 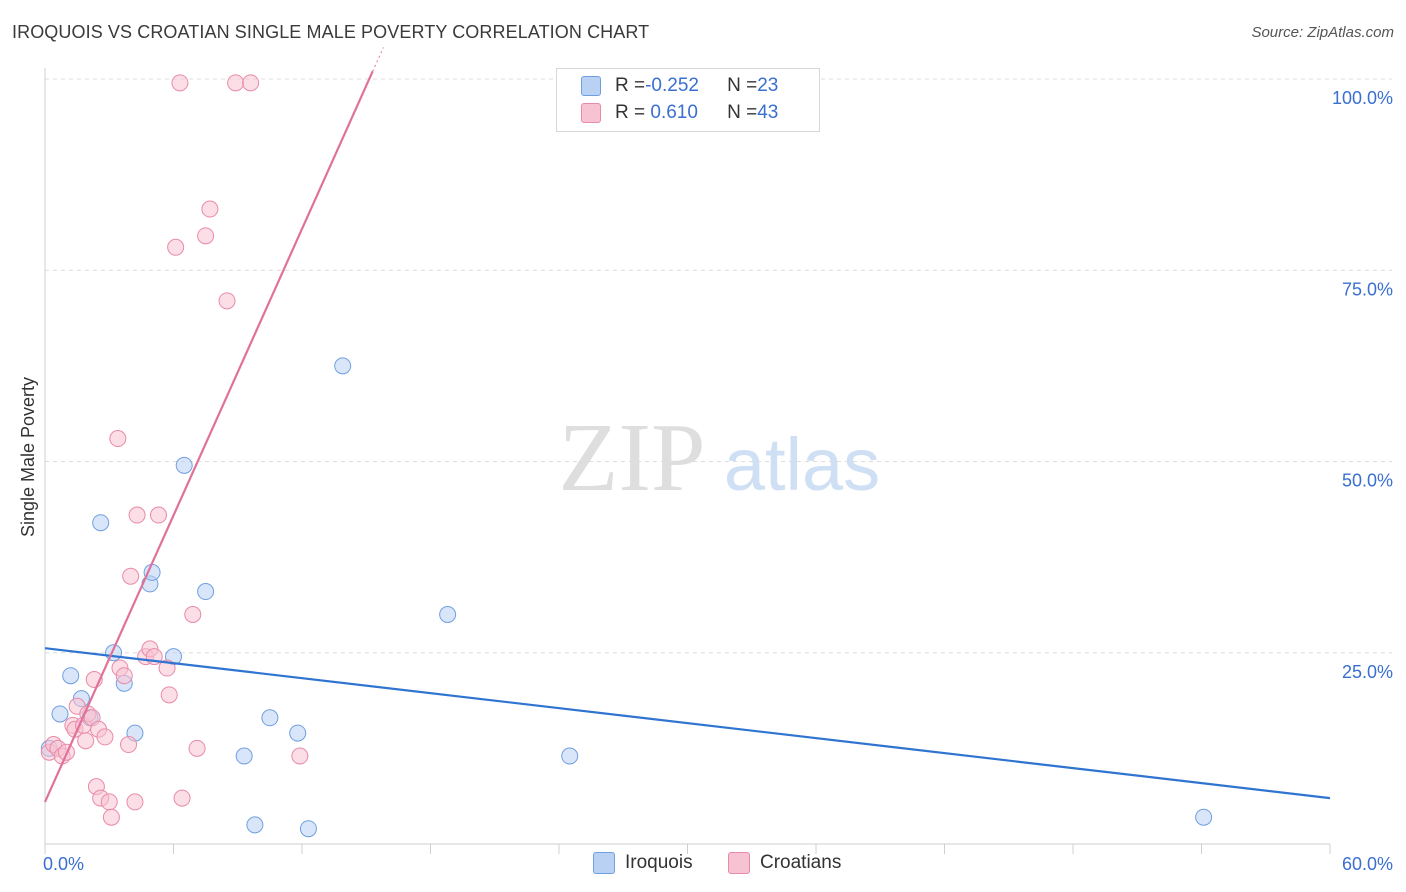 What do you see at coordinates (801, 862) in the screenshot?
I see `croatians-legend-label: Croatians` at bounding box center [801, 862].